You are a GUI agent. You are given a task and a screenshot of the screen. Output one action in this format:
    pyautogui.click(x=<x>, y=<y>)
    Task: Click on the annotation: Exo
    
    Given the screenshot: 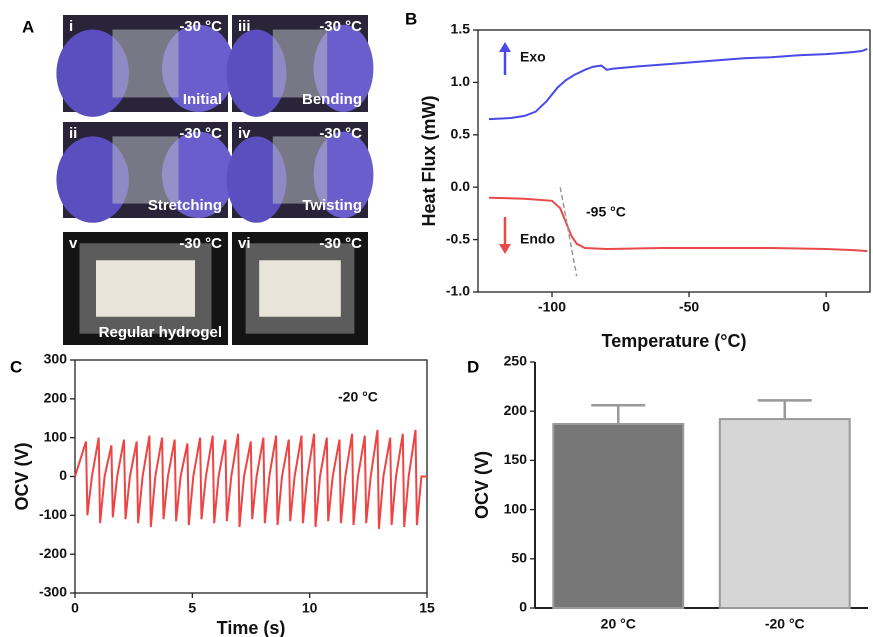 What is the action you would take?
    pyautogui.click(x=533, y=57)
    